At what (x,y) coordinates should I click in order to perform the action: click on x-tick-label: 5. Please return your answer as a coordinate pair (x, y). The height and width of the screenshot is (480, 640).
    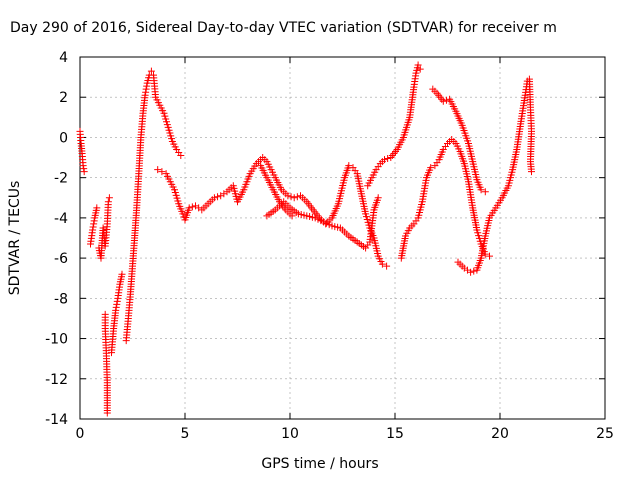
    Looking at the image, I should click on (185, 434).